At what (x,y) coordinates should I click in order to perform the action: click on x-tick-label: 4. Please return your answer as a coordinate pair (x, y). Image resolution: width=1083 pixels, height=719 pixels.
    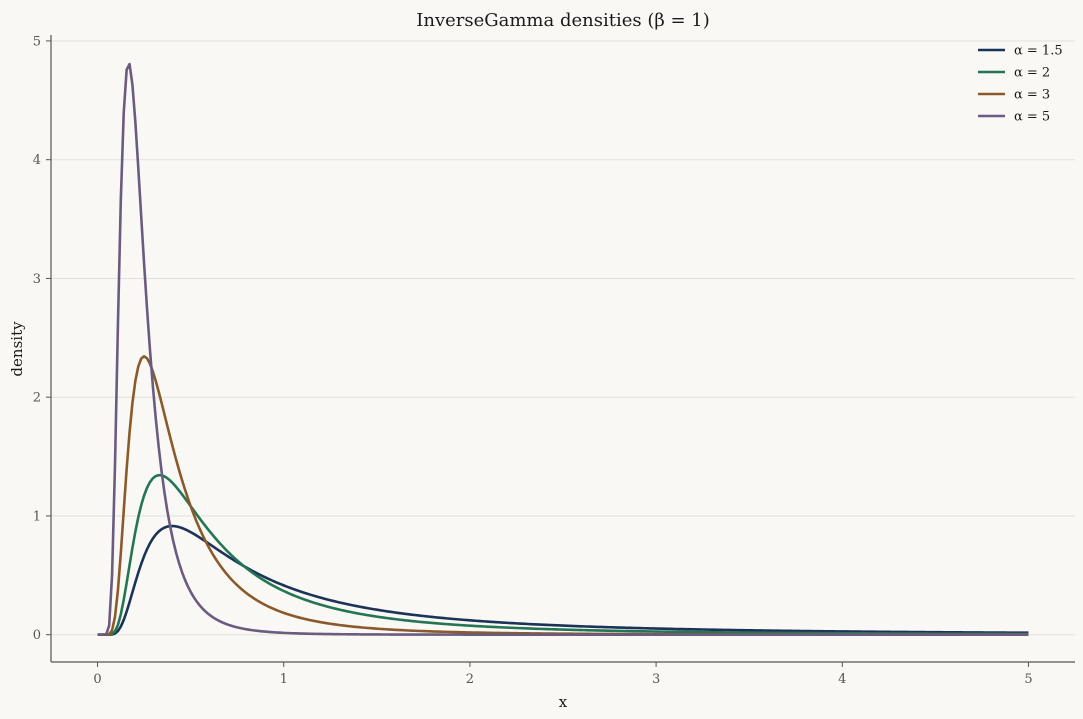
    Looking at the image, I should click on (842, 679).